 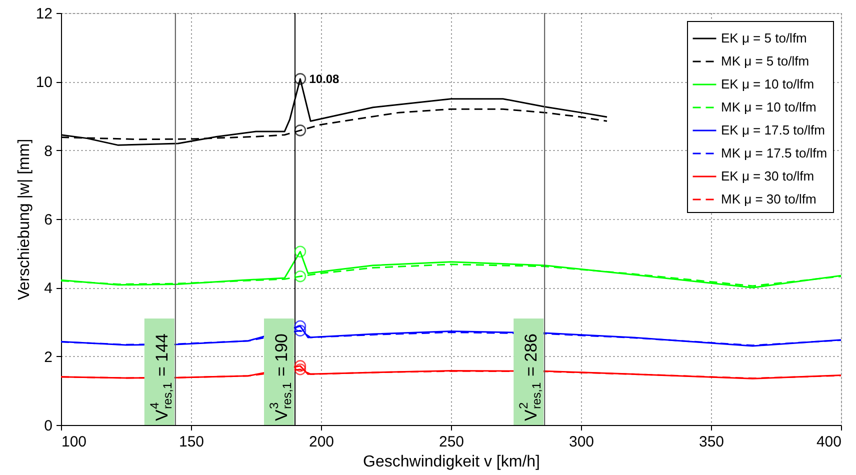 What do you see at coordinates (768, 107) in the screenshot?
I see `legend-label: MK μ = 10 to/lfm` at bounding box center [768, 107].